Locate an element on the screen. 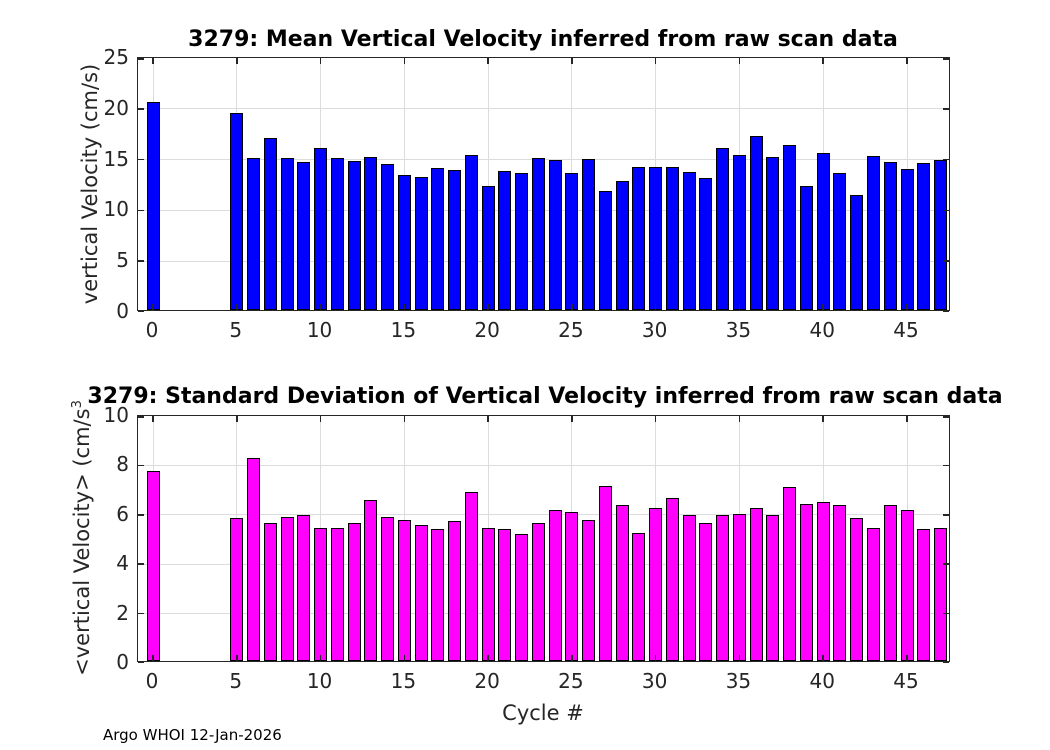  std-x-tick-label-30: 30 is located at coordinates (654, 681).